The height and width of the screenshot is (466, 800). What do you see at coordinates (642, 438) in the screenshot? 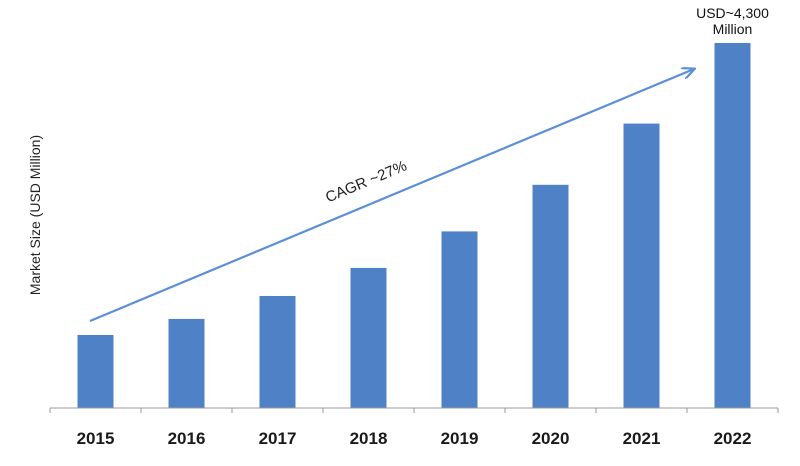
I see `x-tick-label-2021: 2021` at bounding box center [642, 438].